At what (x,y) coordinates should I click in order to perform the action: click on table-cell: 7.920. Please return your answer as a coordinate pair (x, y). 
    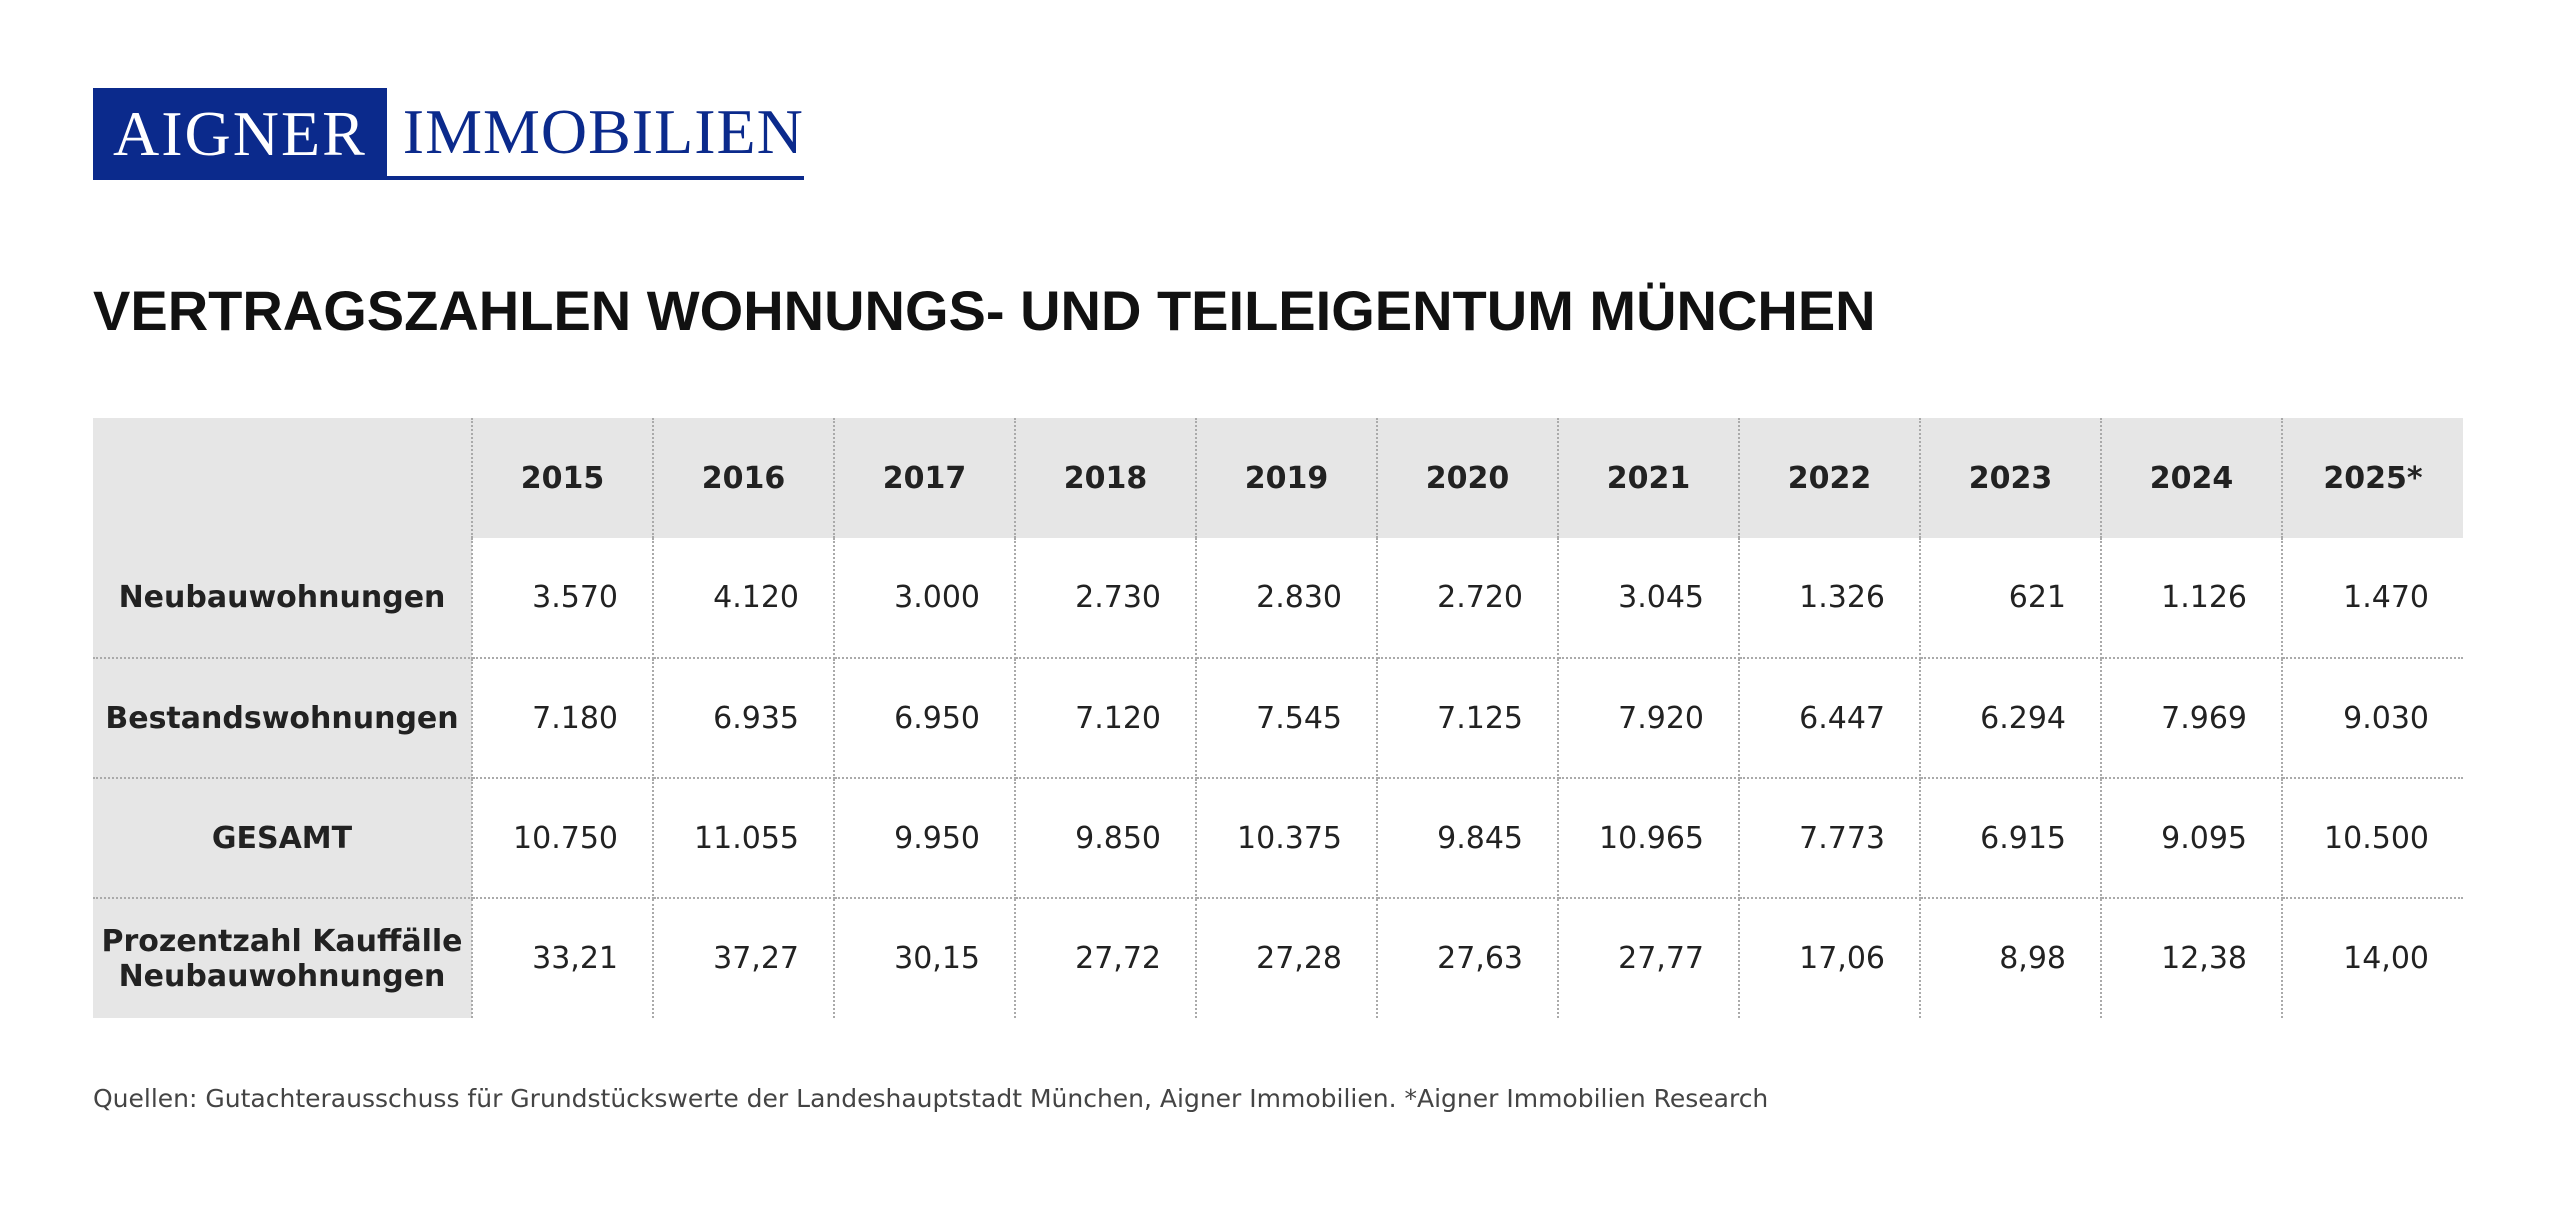
    Looking at the image, I should click on (1648, 718).